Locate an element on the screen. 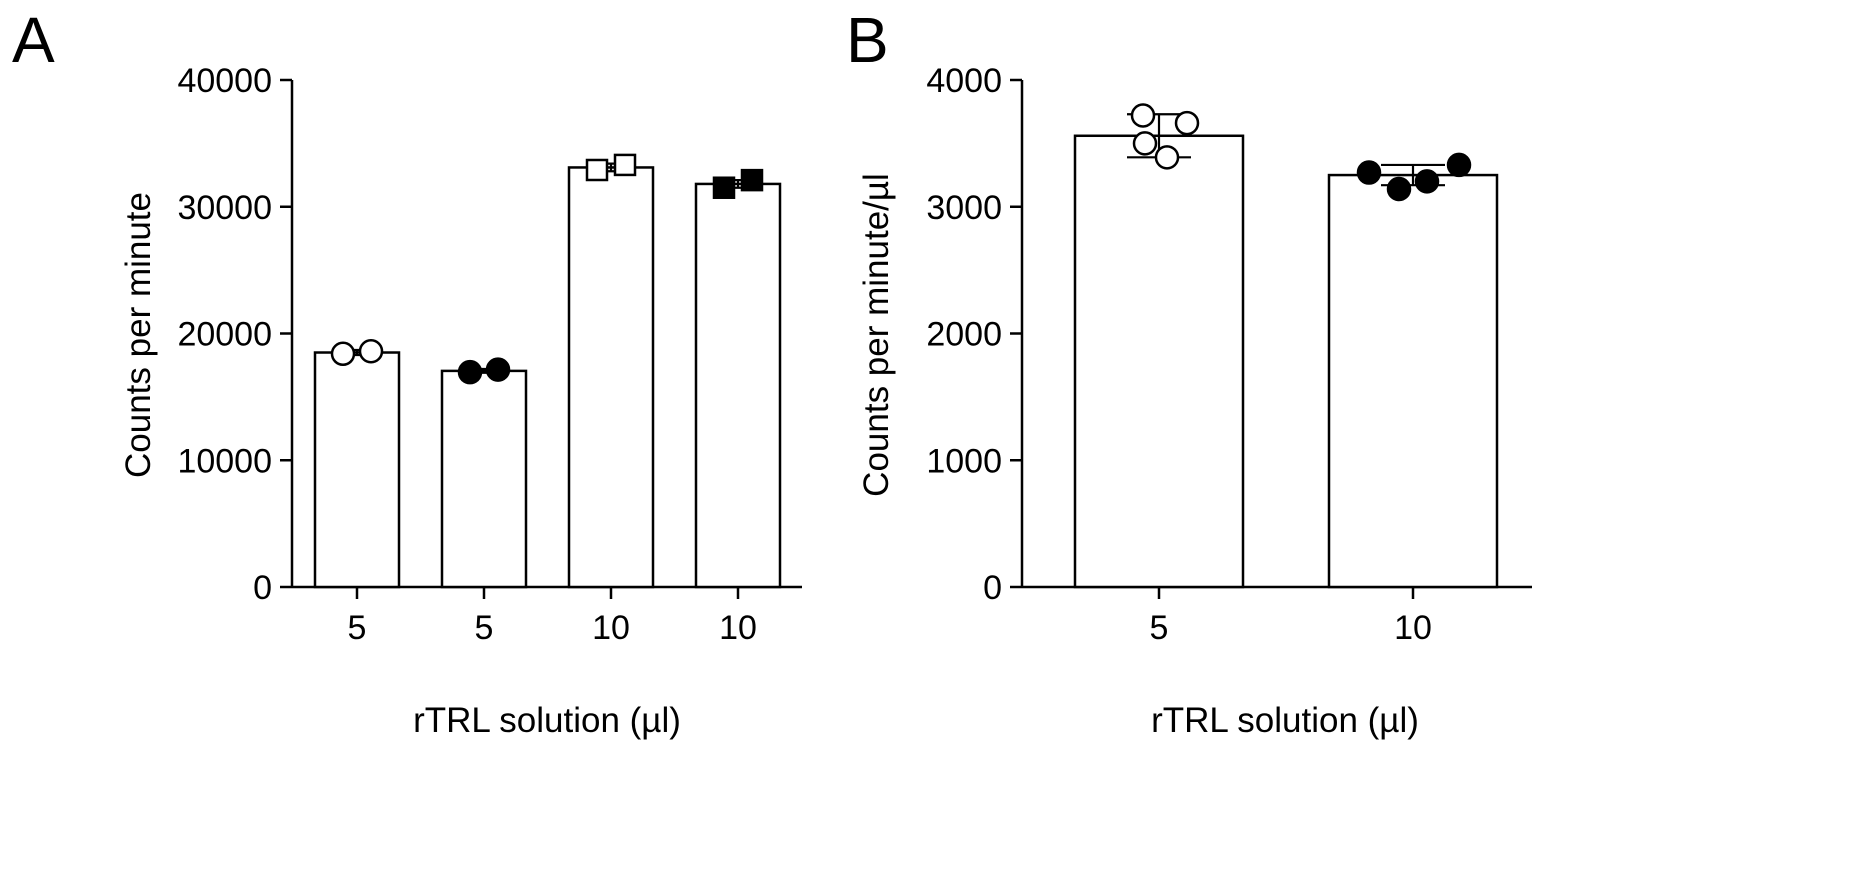  y-axis-title: Counts per minute is located at coordinates (138, 335).